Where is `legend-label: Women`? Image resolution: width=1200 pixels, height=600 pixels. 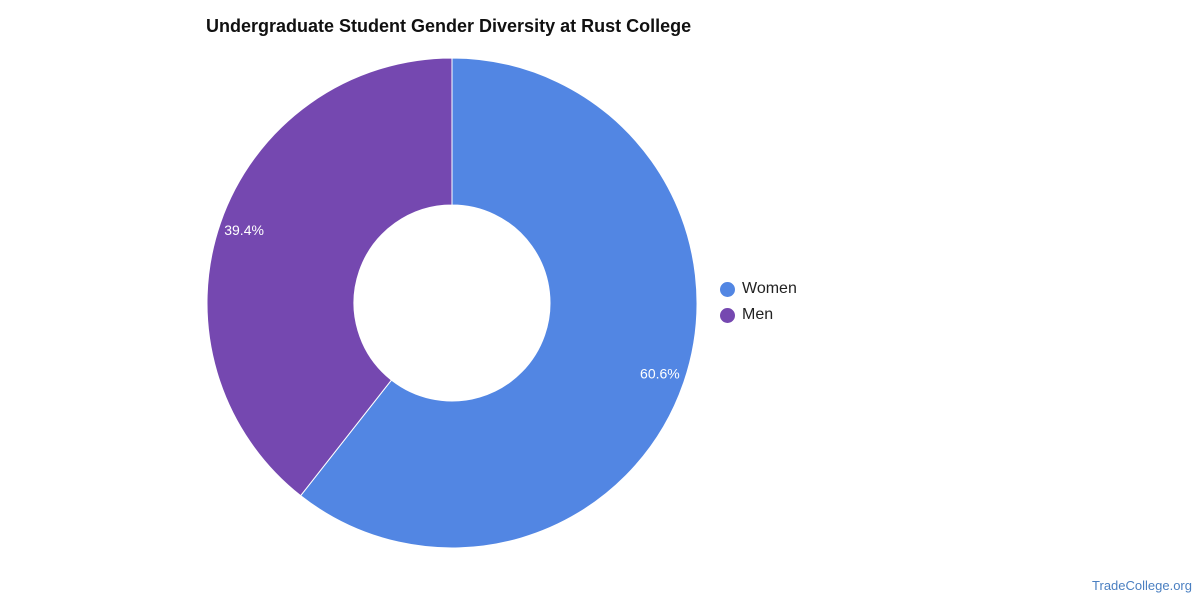 legend-label: Women is located at coordinates (769, 288).